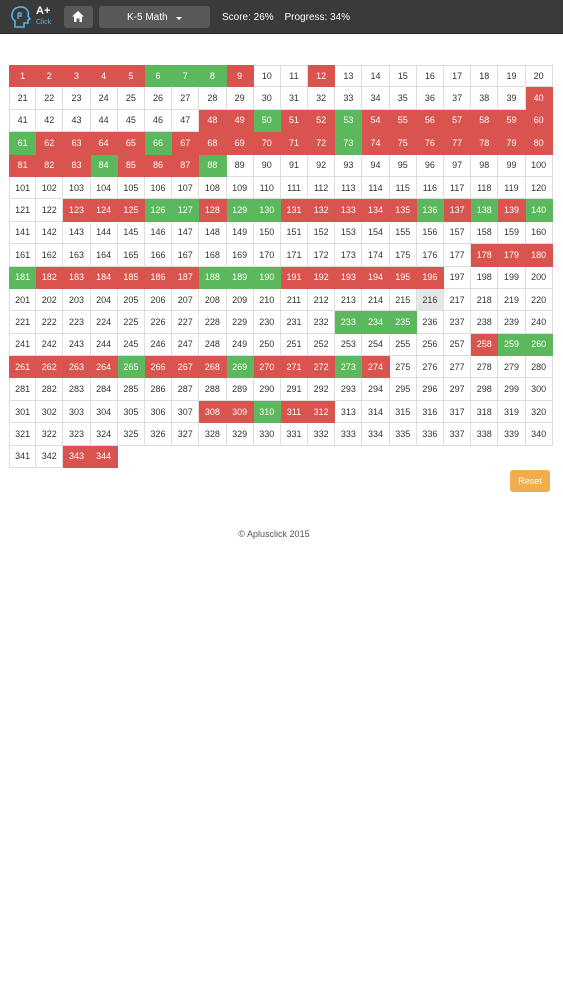 This screenshot has height=1000, width=563. Describe the element at coordinates (403, 389) in the screenshot. I see `question-cell: 295` at that location.